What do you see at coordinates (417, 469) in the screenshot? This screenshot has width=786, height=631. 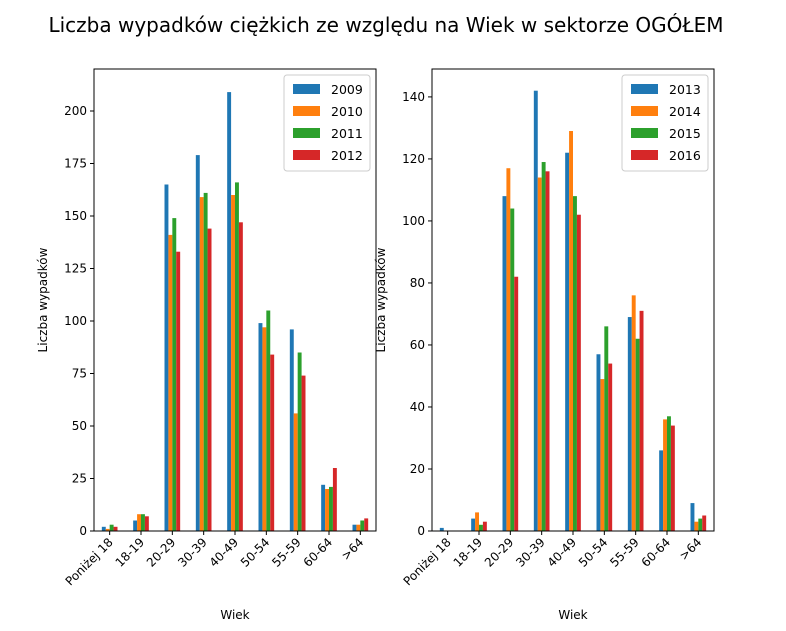 I see `y-tick-label: 20` at bounding box center [417, 469].